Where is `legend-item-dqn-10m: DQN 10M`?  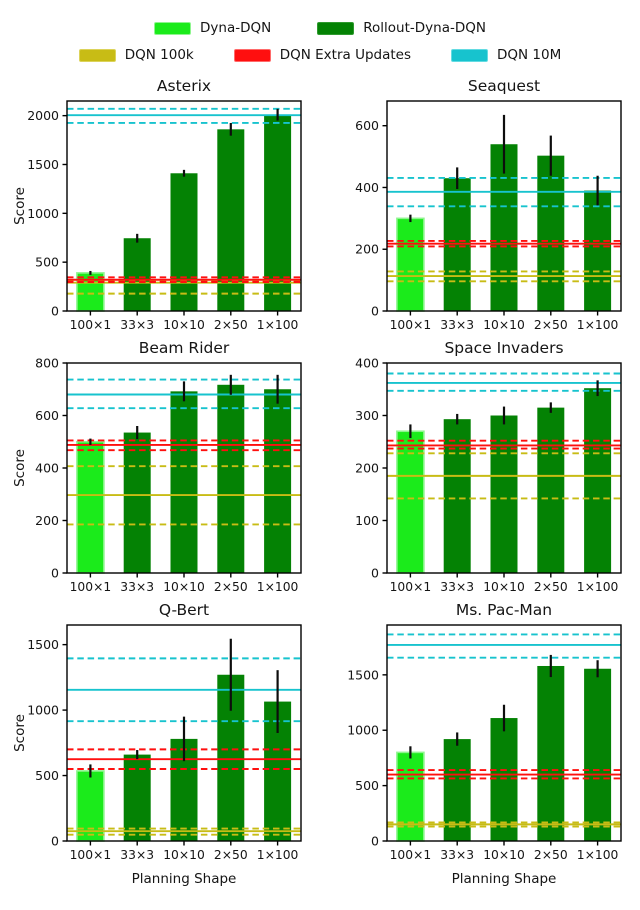 legend-item-dqn-10m: DQN 10M is located at coordinates (506, 55).